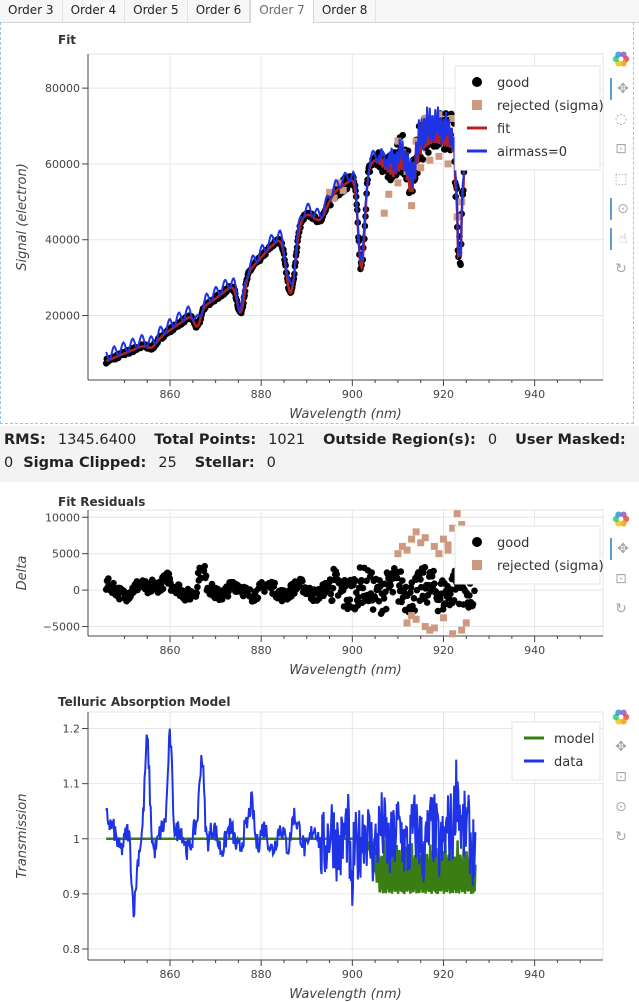  What do you see at coordinates (31, 11) in the screenshot?
I see `tab-order-3: Order 3` at bounding box center [31, 11].